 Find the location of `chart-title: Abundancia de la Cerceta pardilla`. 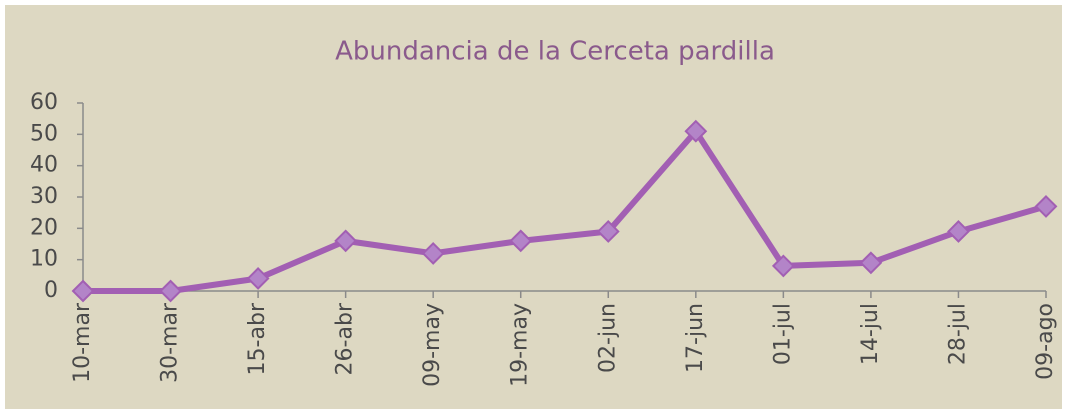

chart-title: Abundancia de la Cerceta pardilla is located at coordinates (555, 52).